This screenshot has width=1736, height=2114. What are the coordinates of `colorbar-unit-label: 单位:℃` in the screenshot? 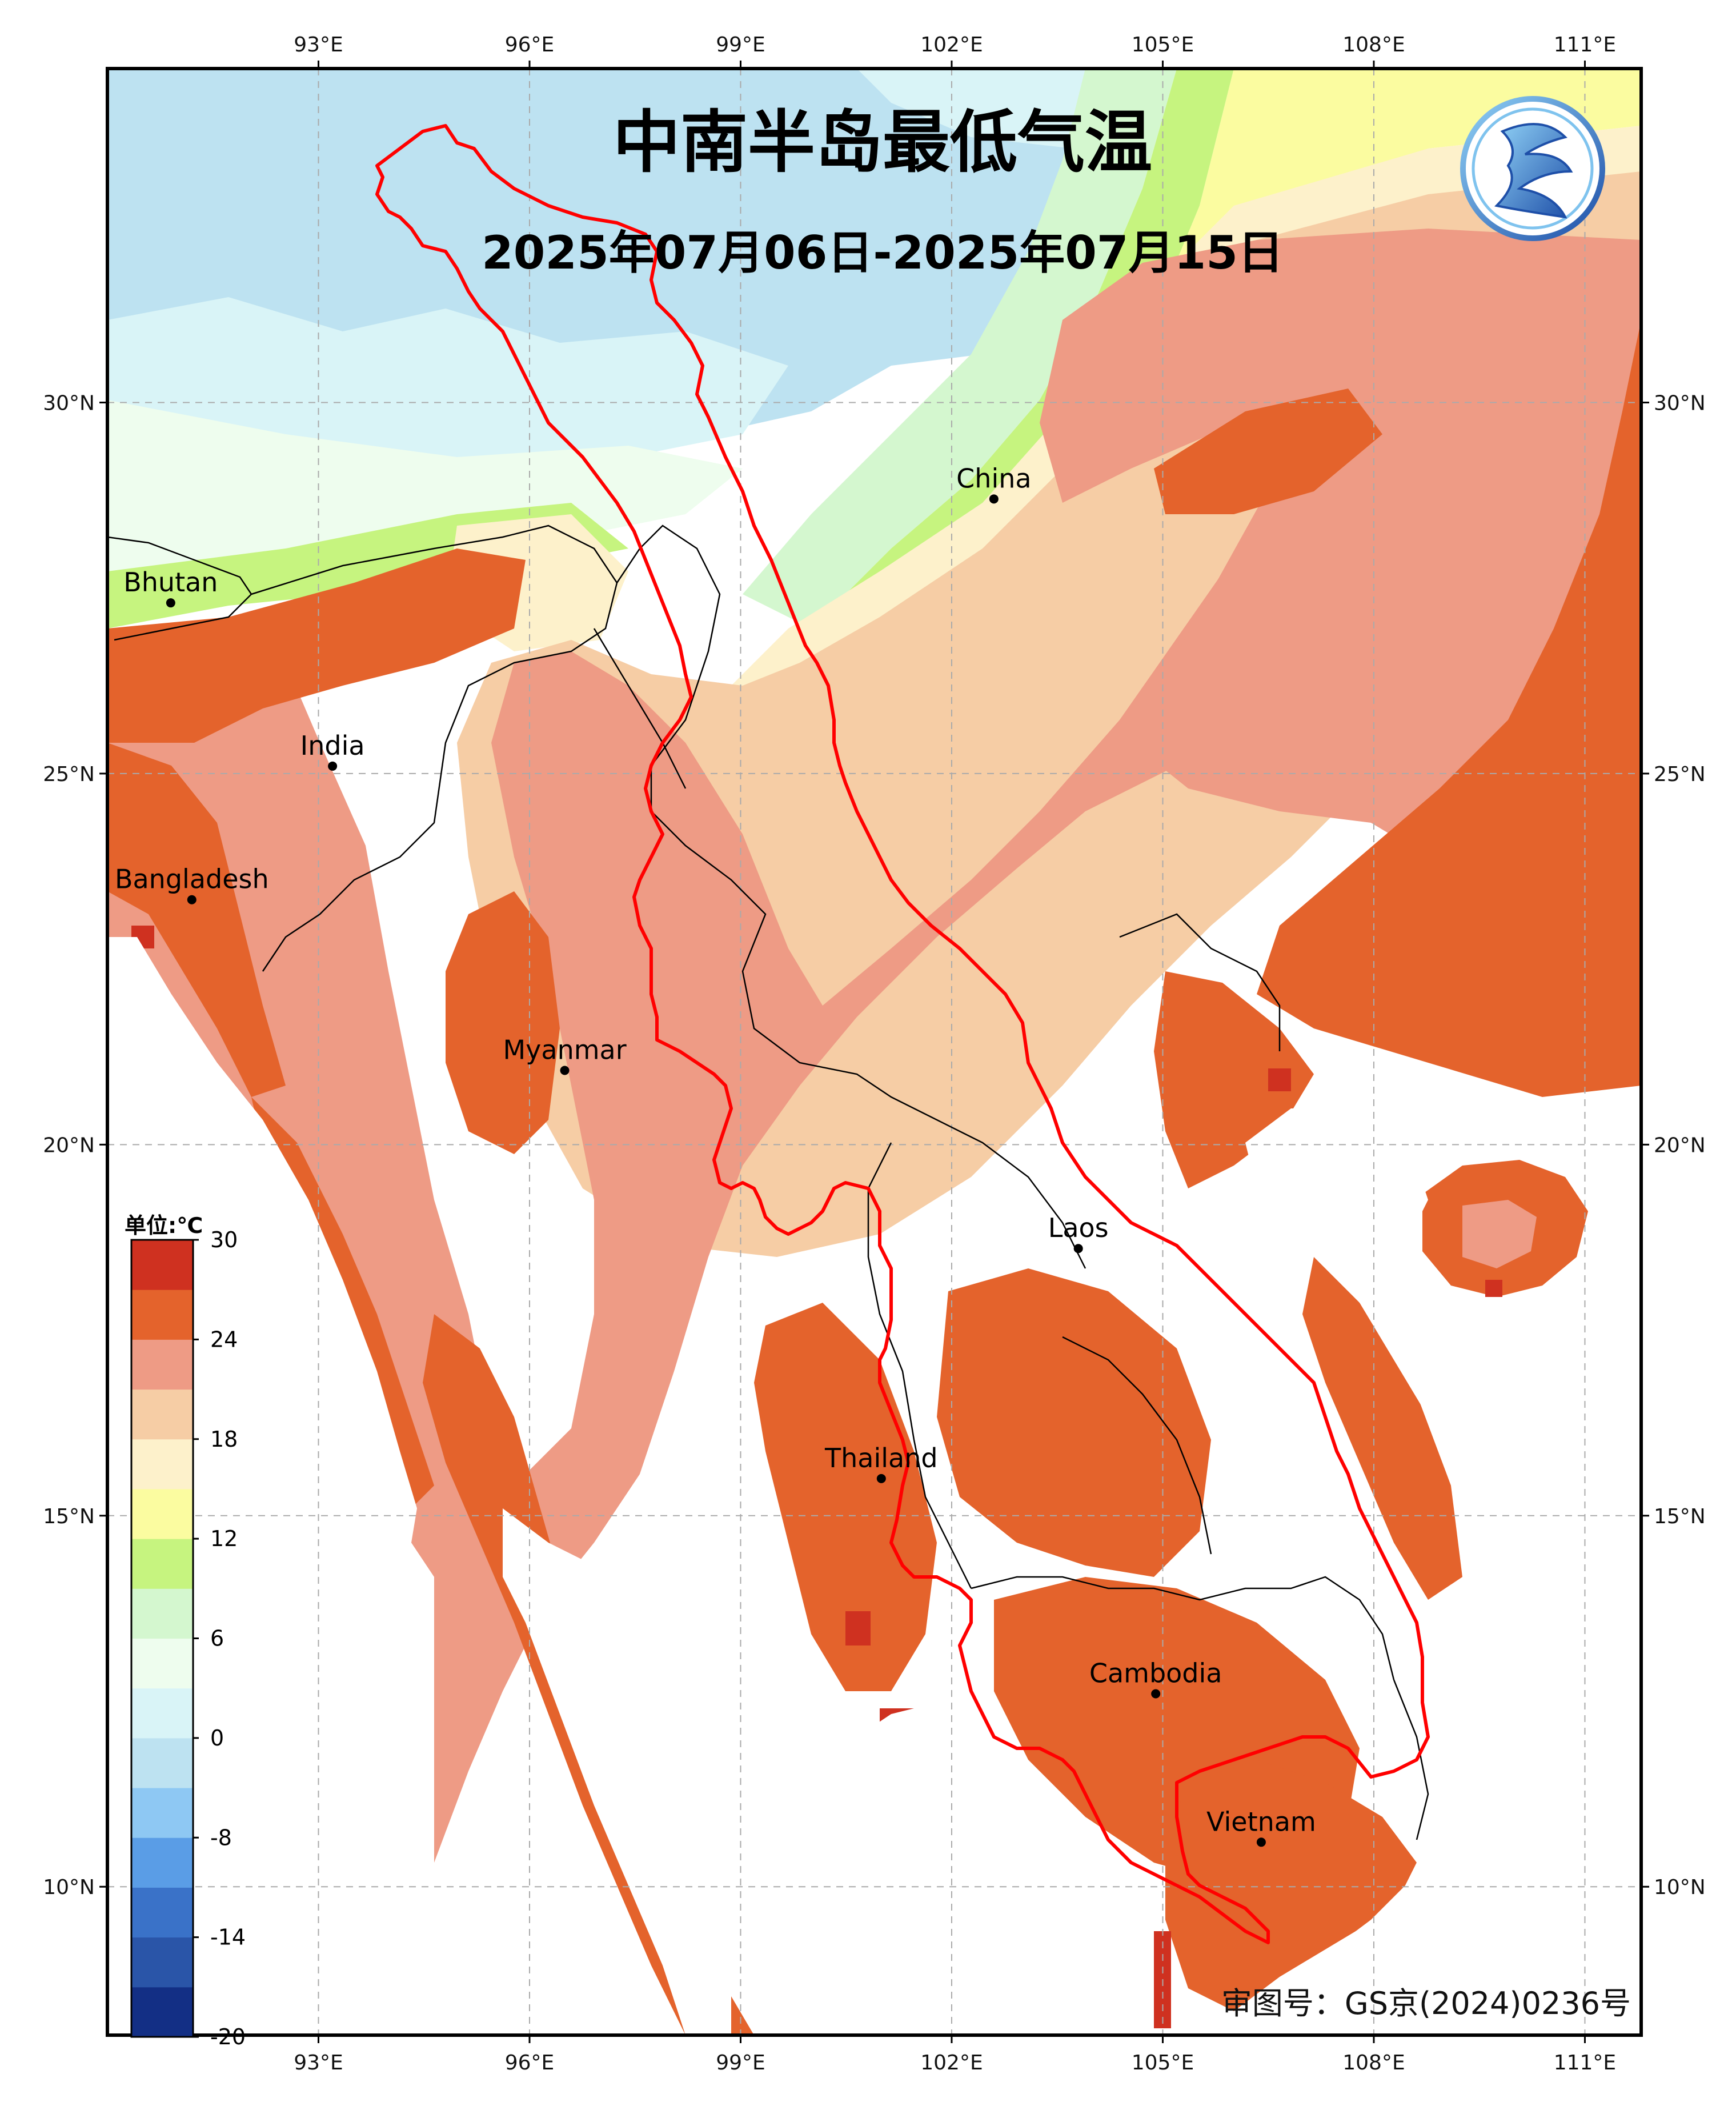 It's located at (164, 1226).